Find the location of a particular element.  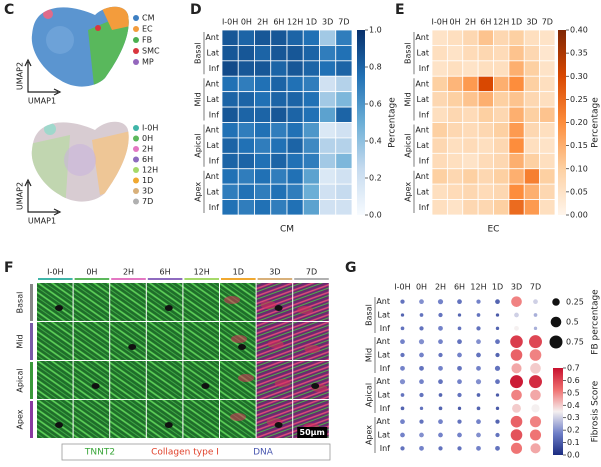

group-label: Basal is located at coordinates (408, 53).